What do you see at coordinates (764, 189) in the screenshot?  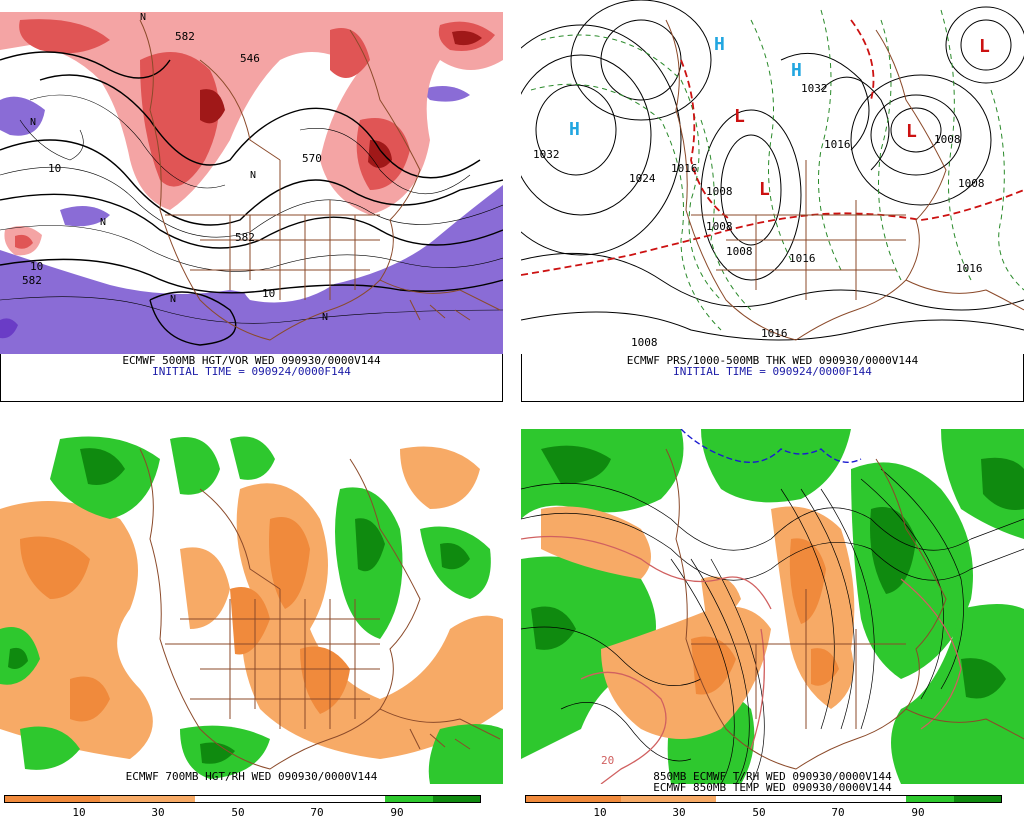 I see `p2-low-4: L` at bounding box center [764, 189].